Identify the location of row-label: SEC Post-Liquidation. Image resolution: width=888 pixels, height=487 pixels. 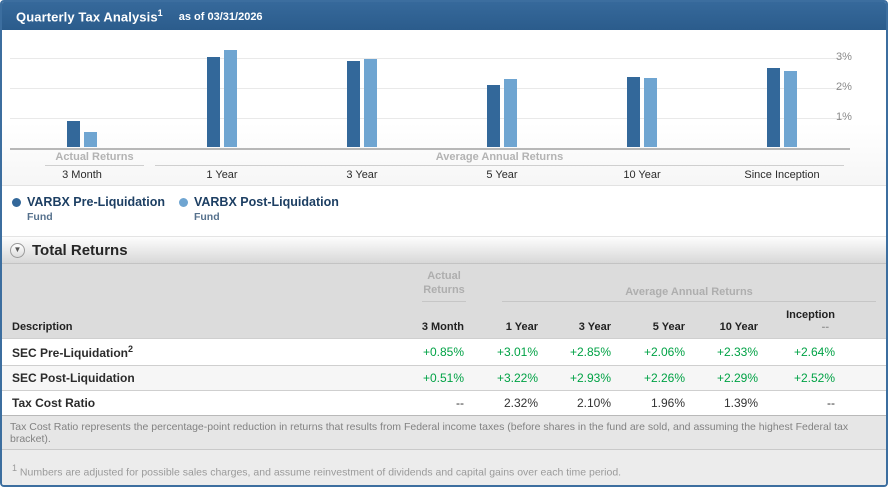
(191, 377).